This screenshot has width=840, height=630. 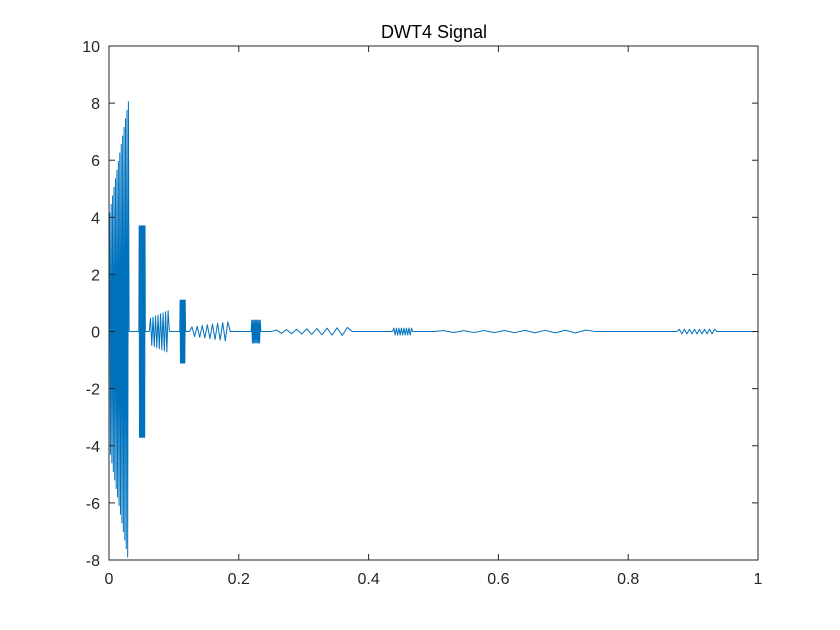 I want to click on y-tick-label: 2, so click(x=95, y=275).